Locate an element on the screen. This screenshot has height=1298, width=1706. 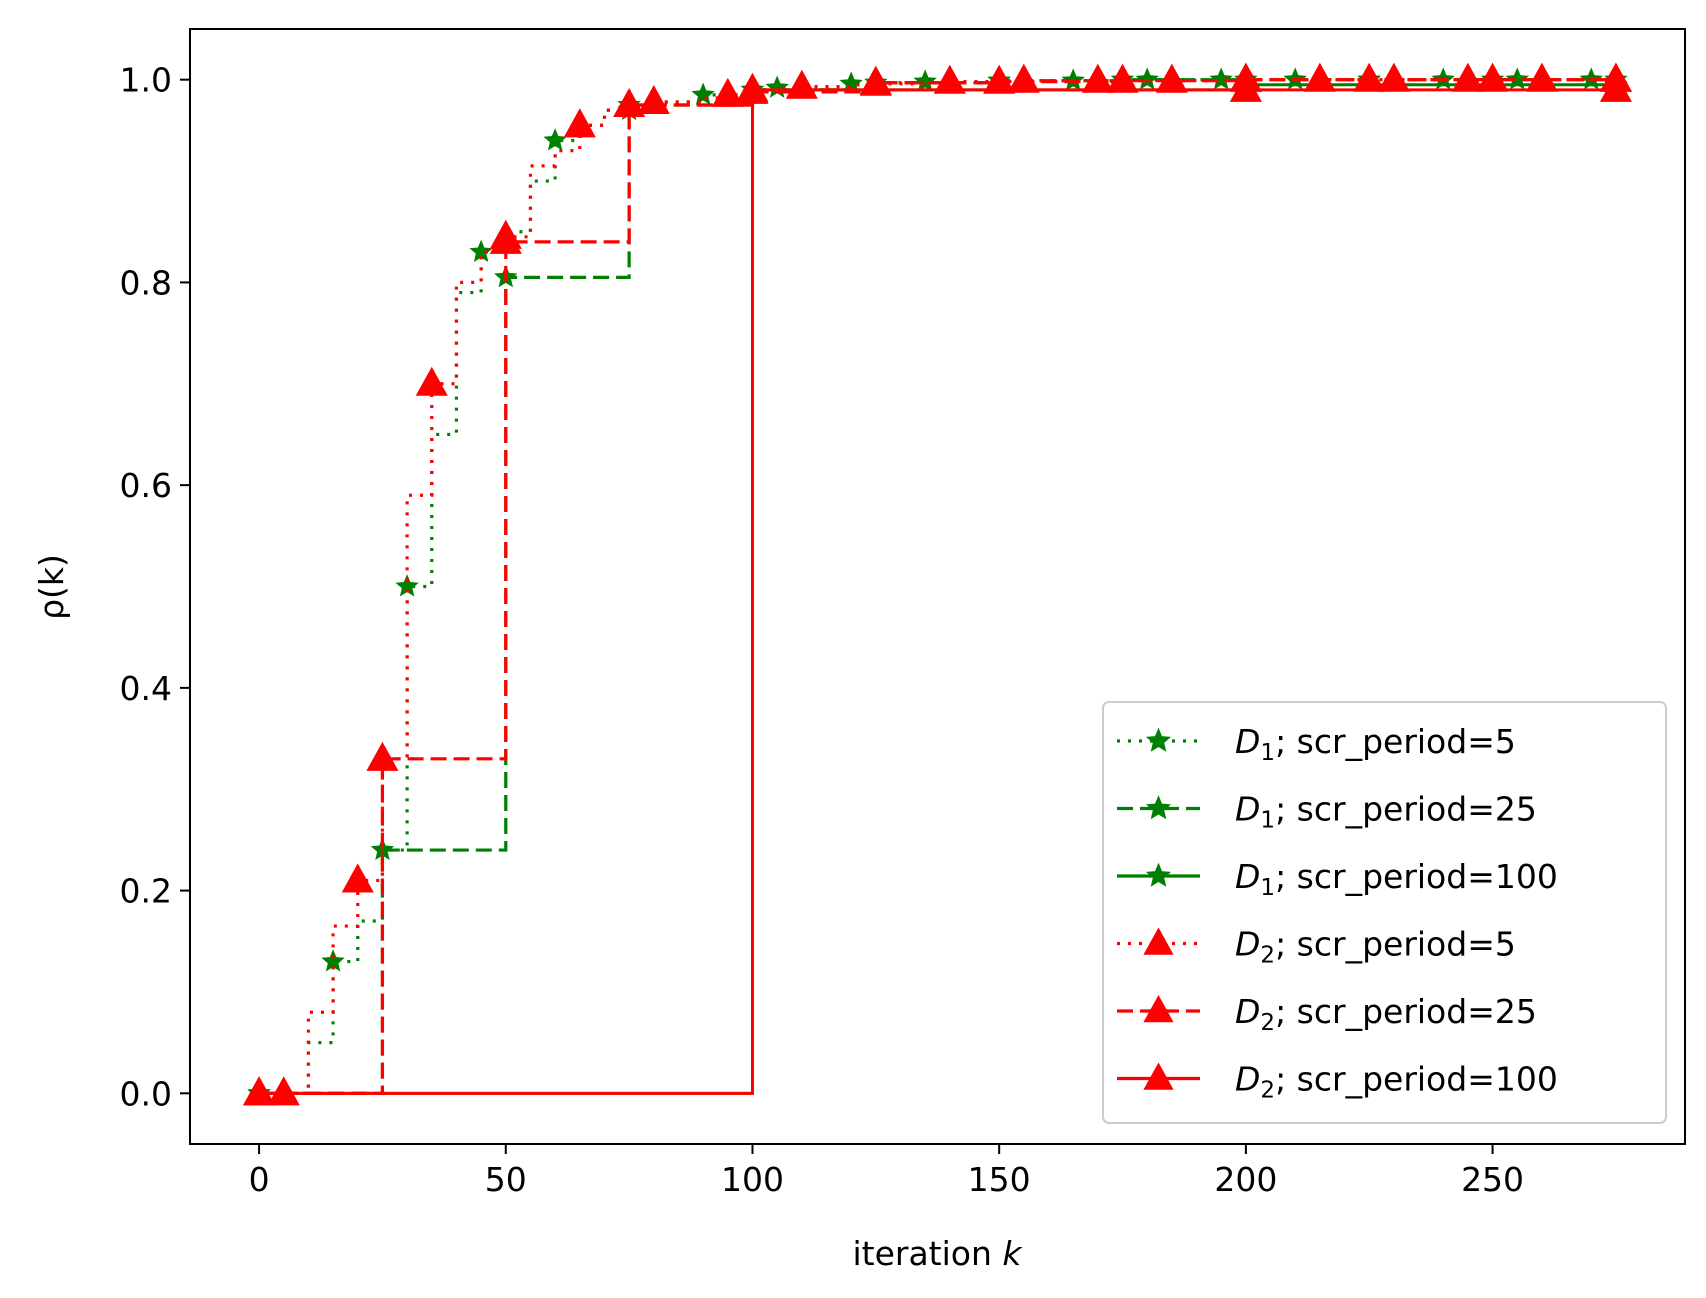
x-axis-label: iteration k is located at coordinates (937, 1253).